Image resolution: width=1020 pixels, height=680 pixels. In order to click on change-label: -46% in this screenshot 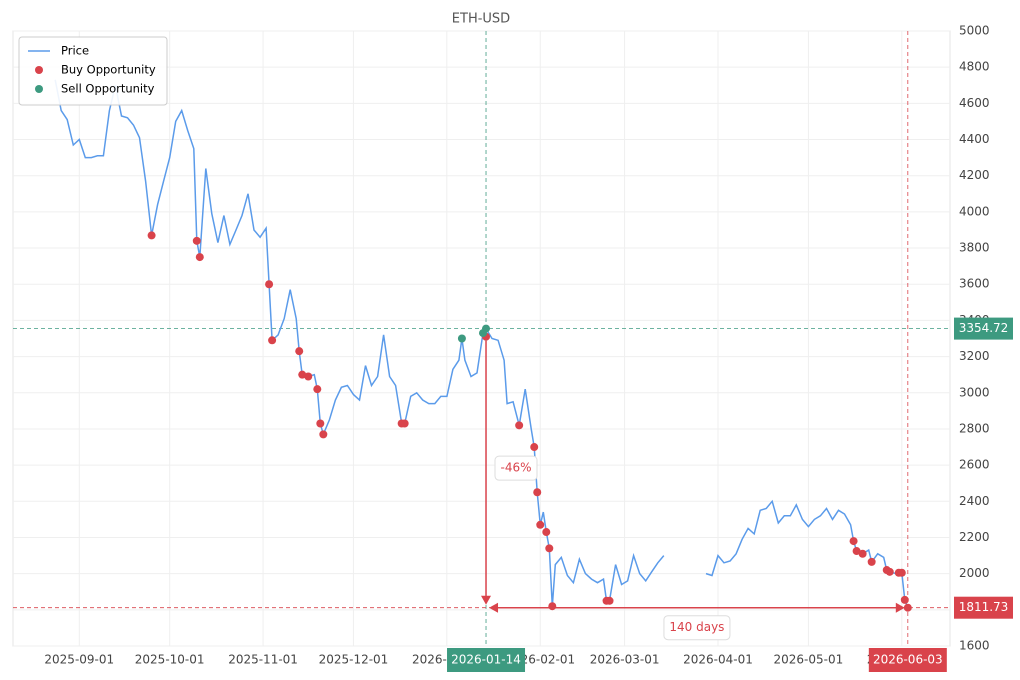, I will do `click(516, 468)`.